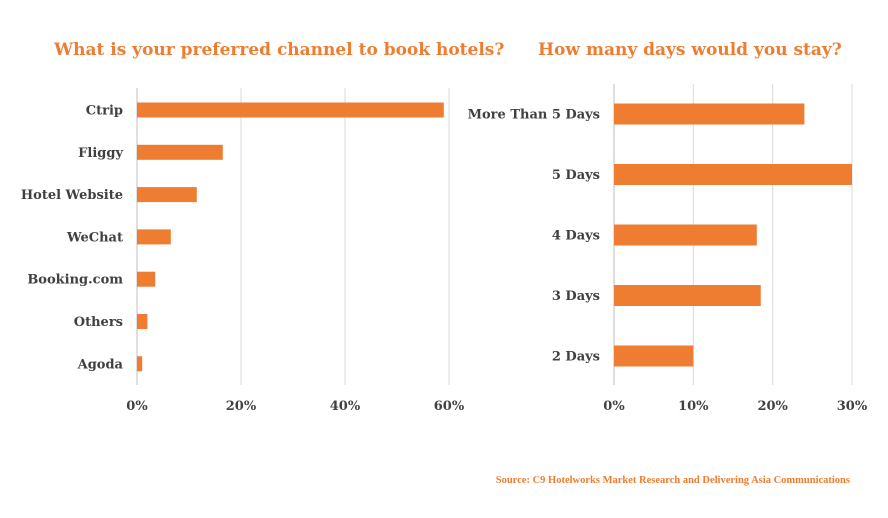 The height and width of the screenshot is (518, 888). What do you see at coordinates (345, 406) in the screenshot?
I see `x-tick-label: 40%` at bounding box center [345, 406].